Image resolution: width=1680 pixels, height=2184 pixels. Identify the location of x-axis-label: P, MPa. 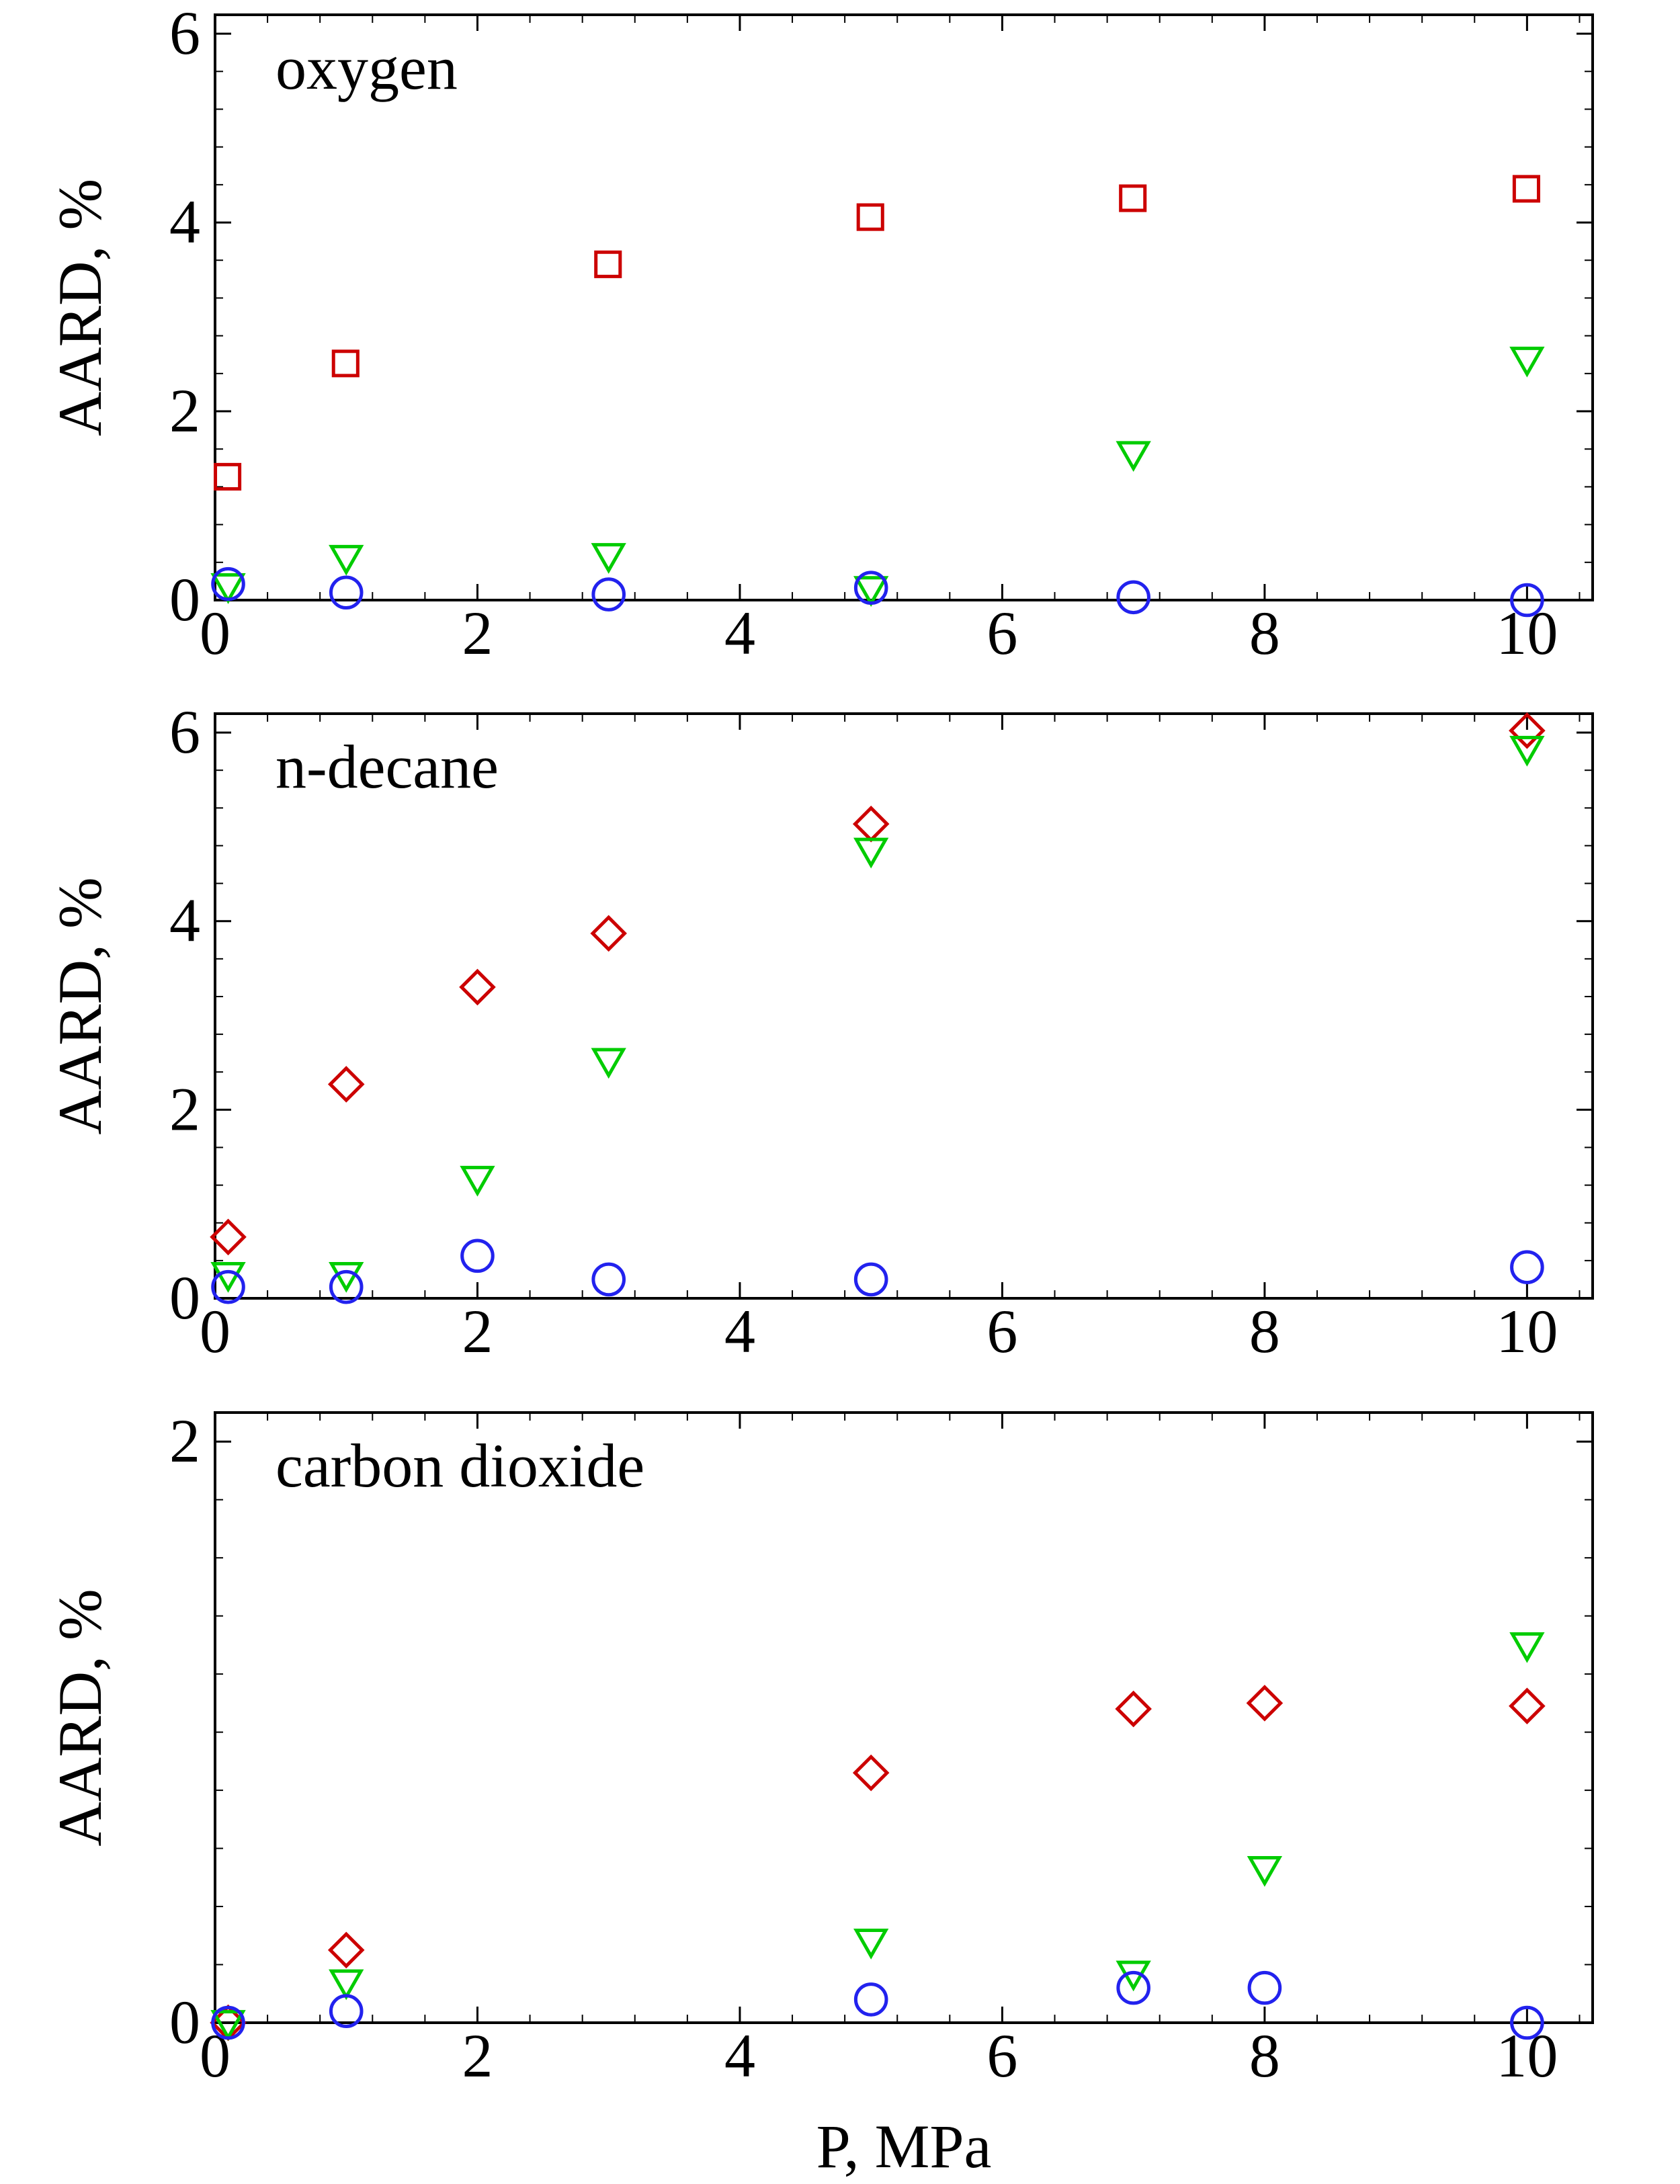
(904, 2146).